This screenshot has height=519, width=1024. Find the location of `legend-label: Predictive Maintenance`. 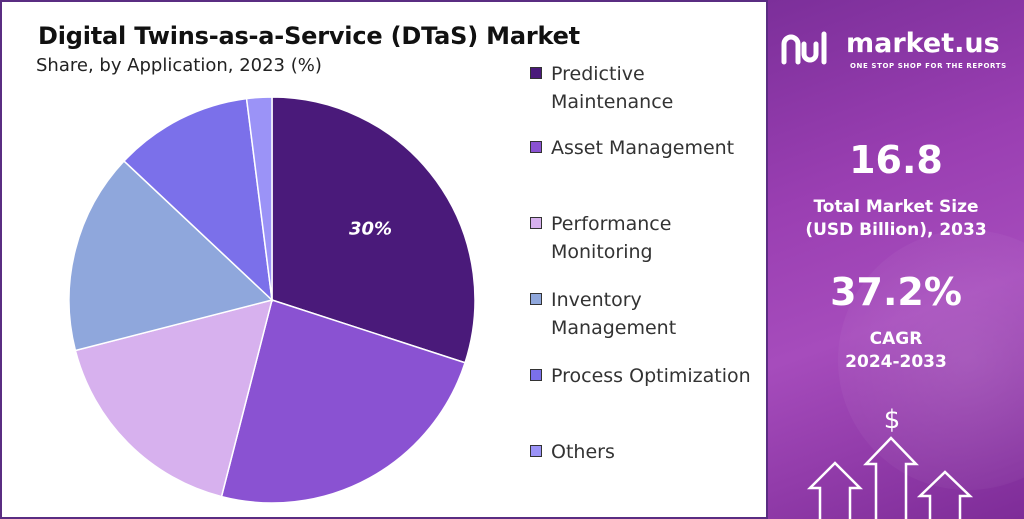

legend-label: Predictive Maintenance is located at coordinates (612, 88).